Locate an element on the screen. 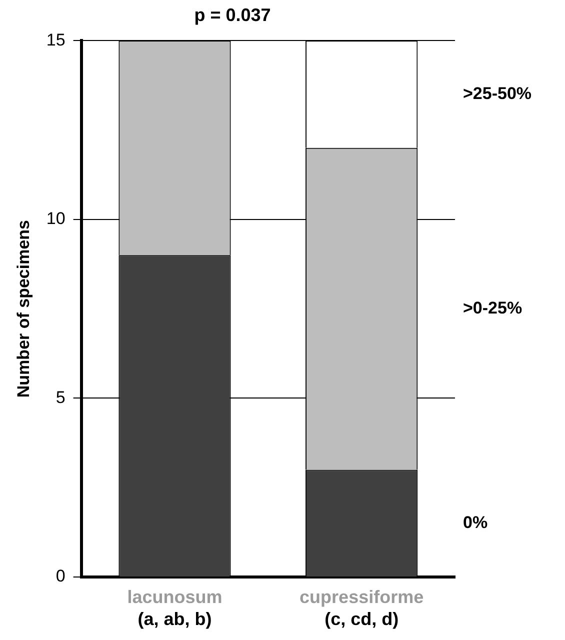  y-tick-label: 5 is located at coordinates (61, 397).